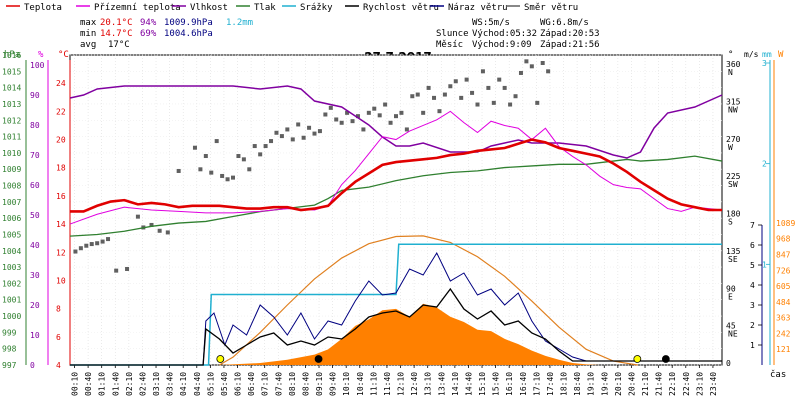  I want to click on x-tick-label: 15:40, so click(496, 384).